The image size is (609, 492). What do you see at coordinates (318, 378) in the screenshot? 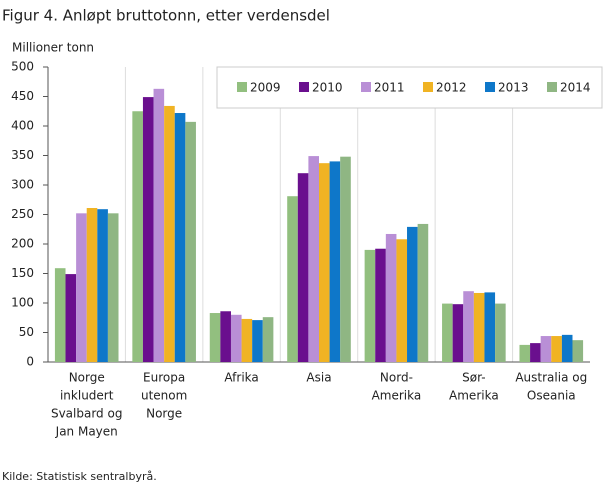
I see `x-tick-label: Asia` at bounding box center [318, 378].